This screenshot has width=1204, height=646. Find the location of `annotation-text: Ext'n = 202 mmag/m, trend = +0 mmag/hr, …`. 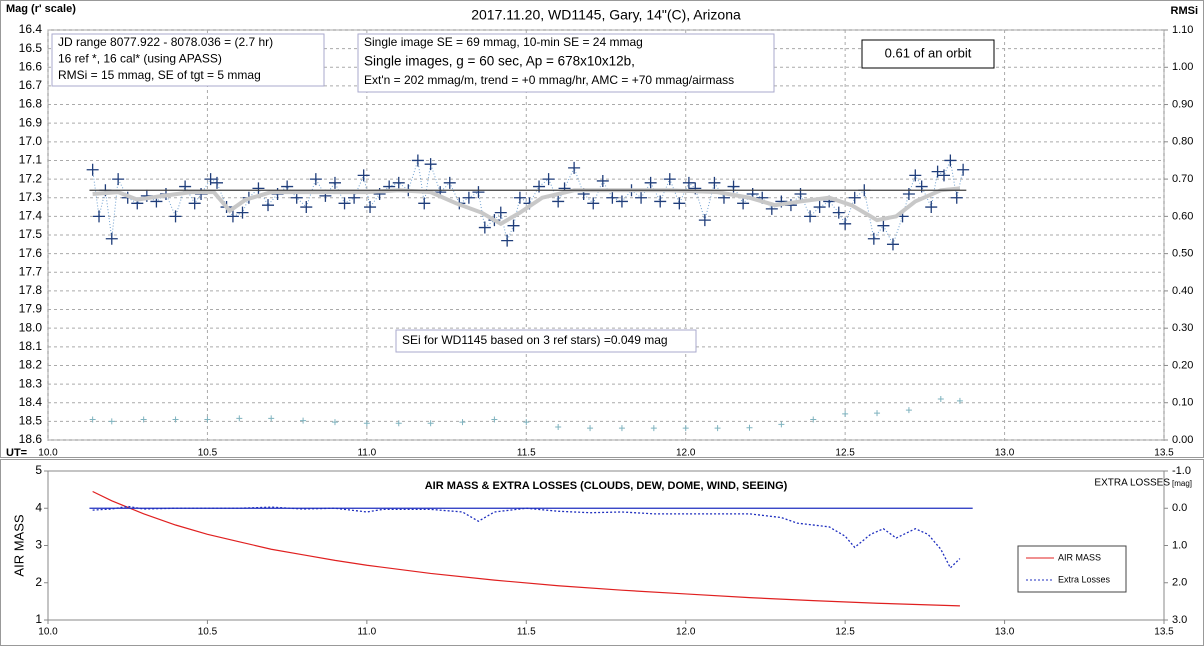

annotation-text: Ext'n = 202 mmag/m, trend = +0 mmag/hr, … is located at coordinates (549, 80).